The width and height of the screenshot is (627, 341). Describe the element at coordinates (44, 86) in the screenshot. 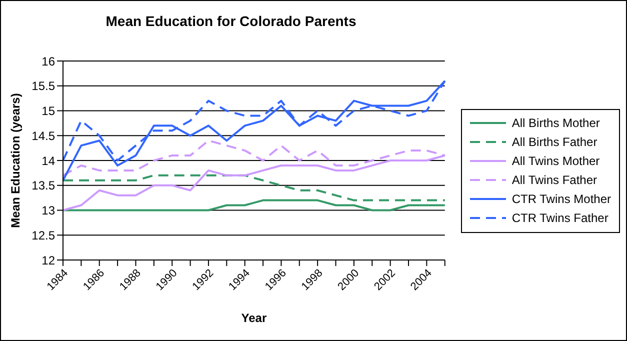

I see `y-tick-label: 15.5` at that location.